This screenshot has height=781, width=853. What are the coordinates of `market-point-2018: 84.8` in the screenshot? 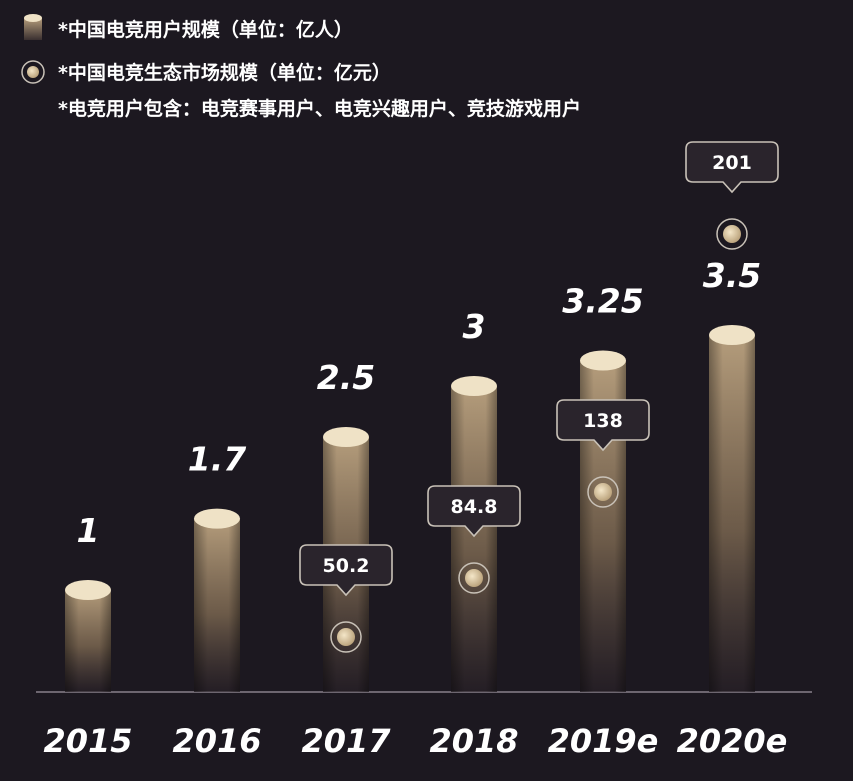 It's located at (474, 539).